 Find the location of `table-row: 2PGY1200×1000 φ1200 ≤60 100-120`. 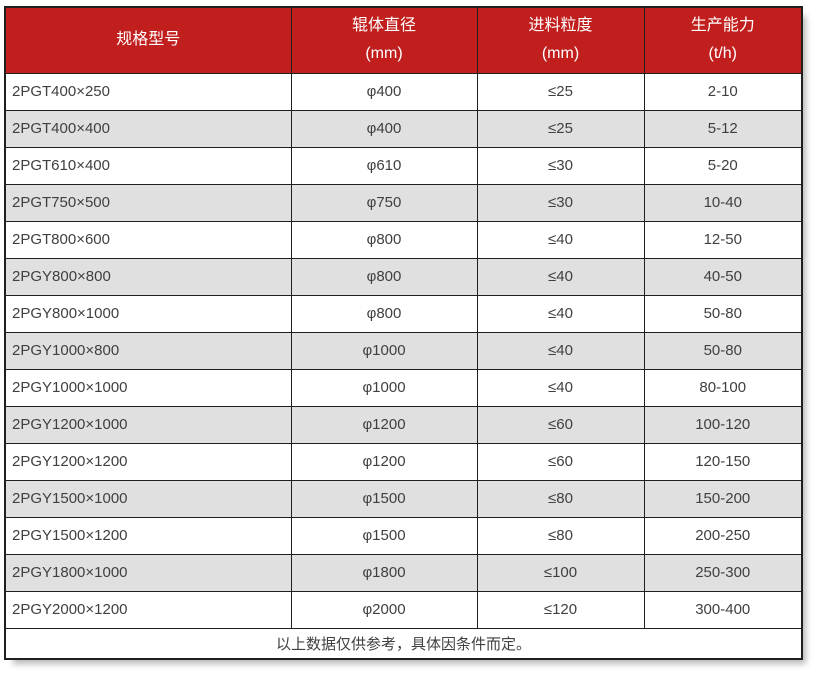

table-row: 2PGY1200×1000 φ1200 ≤60 100-120 is located at coordinates (403, 424).